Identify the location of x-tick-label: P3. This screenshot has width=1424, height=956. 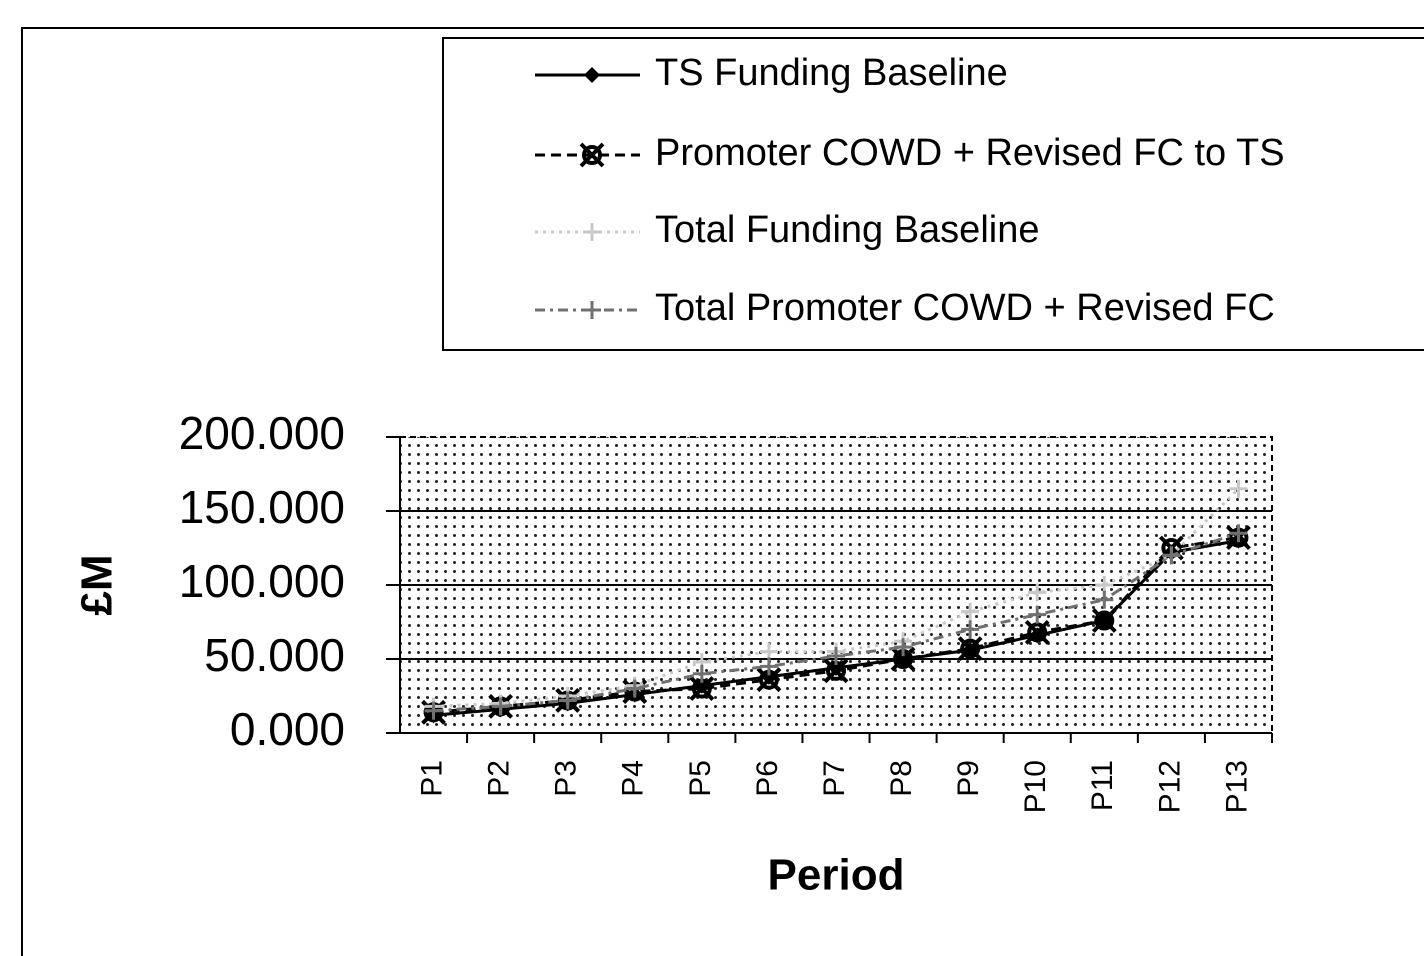
(566, 778).